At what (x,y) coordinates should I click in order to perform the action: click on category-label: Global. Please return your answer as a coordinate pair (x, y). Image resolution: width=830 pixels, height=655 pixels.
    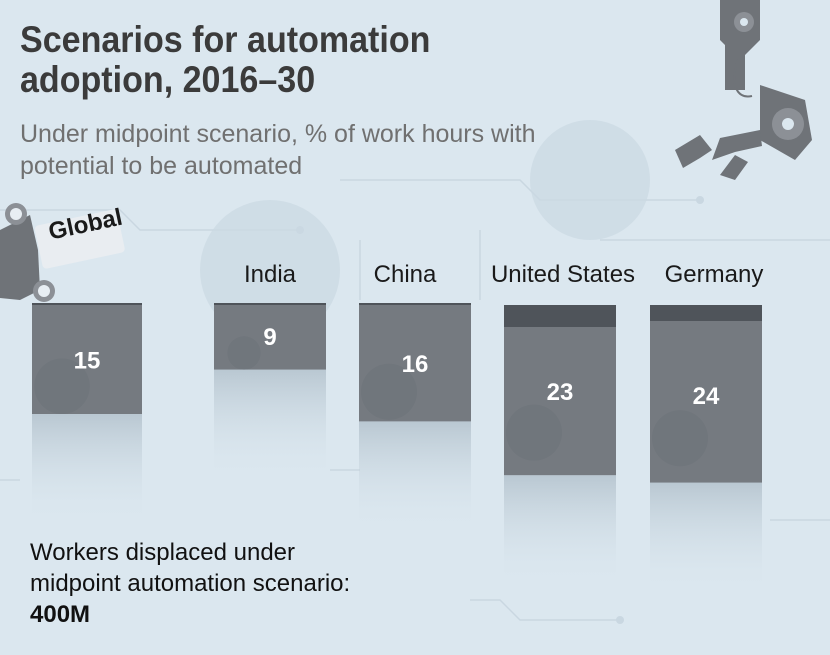
    Looking at the image, I should click on (85, 225).